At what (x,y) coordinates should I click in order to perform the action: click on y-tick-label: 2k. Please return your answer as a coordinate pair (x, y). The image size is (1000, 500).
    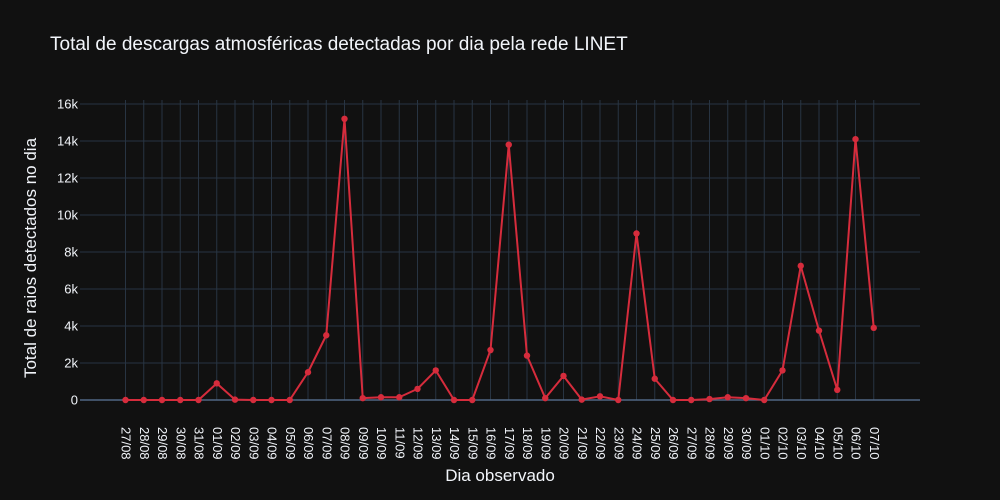
    Looking at the image, I should click on (71, 363).